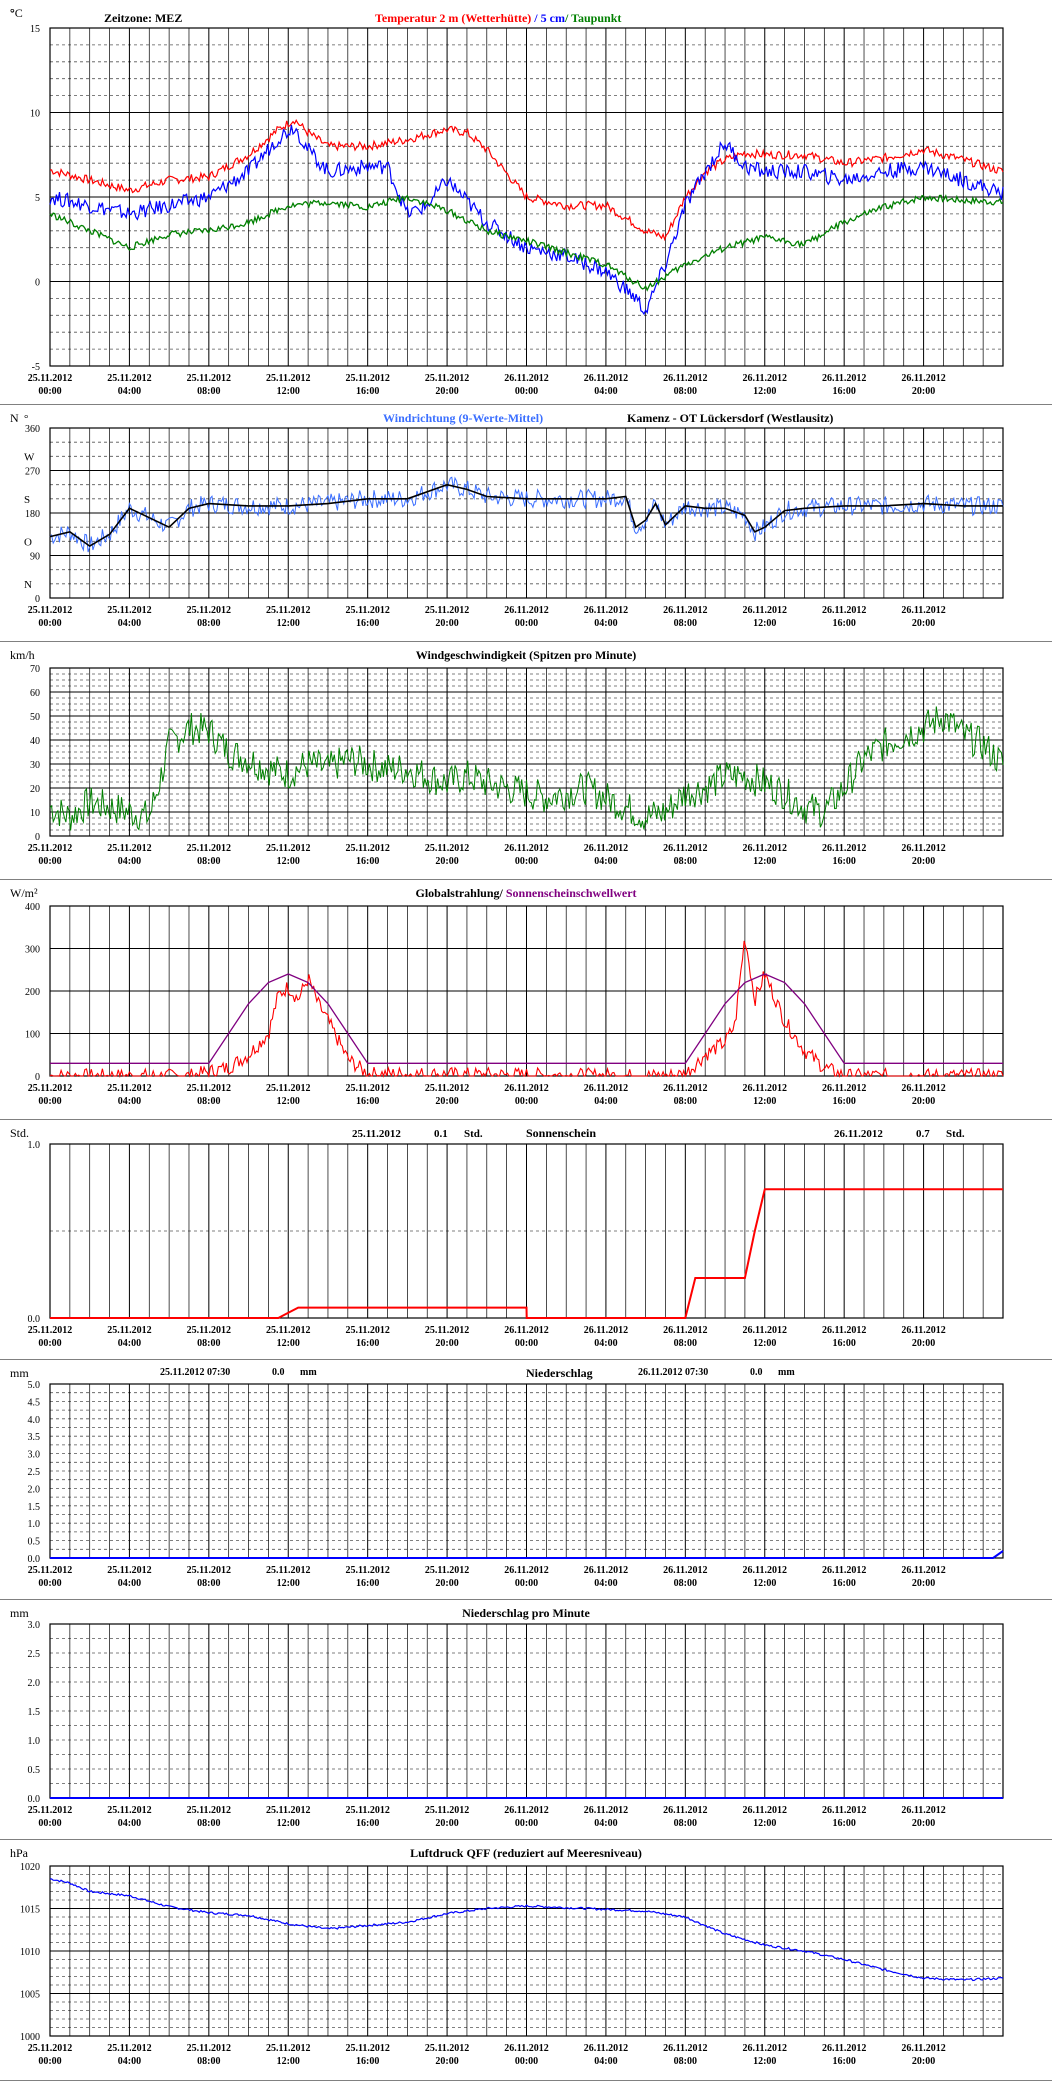 The width and height of the screenshot is (1052, 2086). Describe the element at coordinates (473, 1134) in the screenshot. I see `daily-total-unit: Std.` at that location.